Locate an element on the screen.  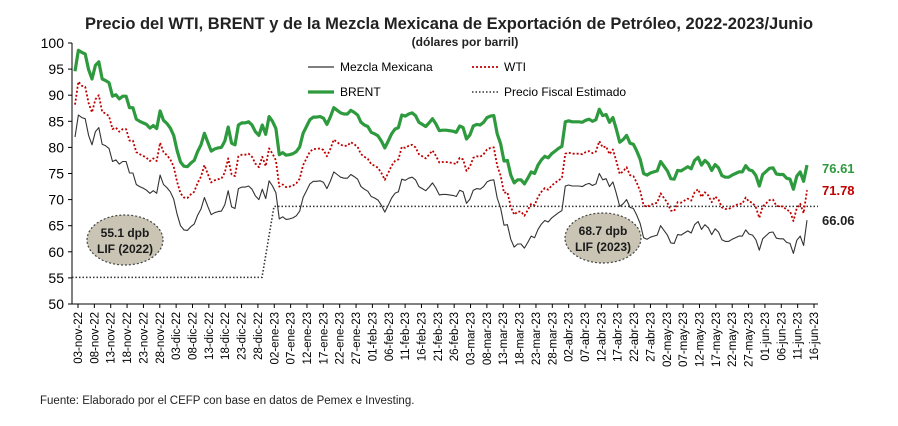
legend-label-brent: BRENT is located at coordinates (360, 92).